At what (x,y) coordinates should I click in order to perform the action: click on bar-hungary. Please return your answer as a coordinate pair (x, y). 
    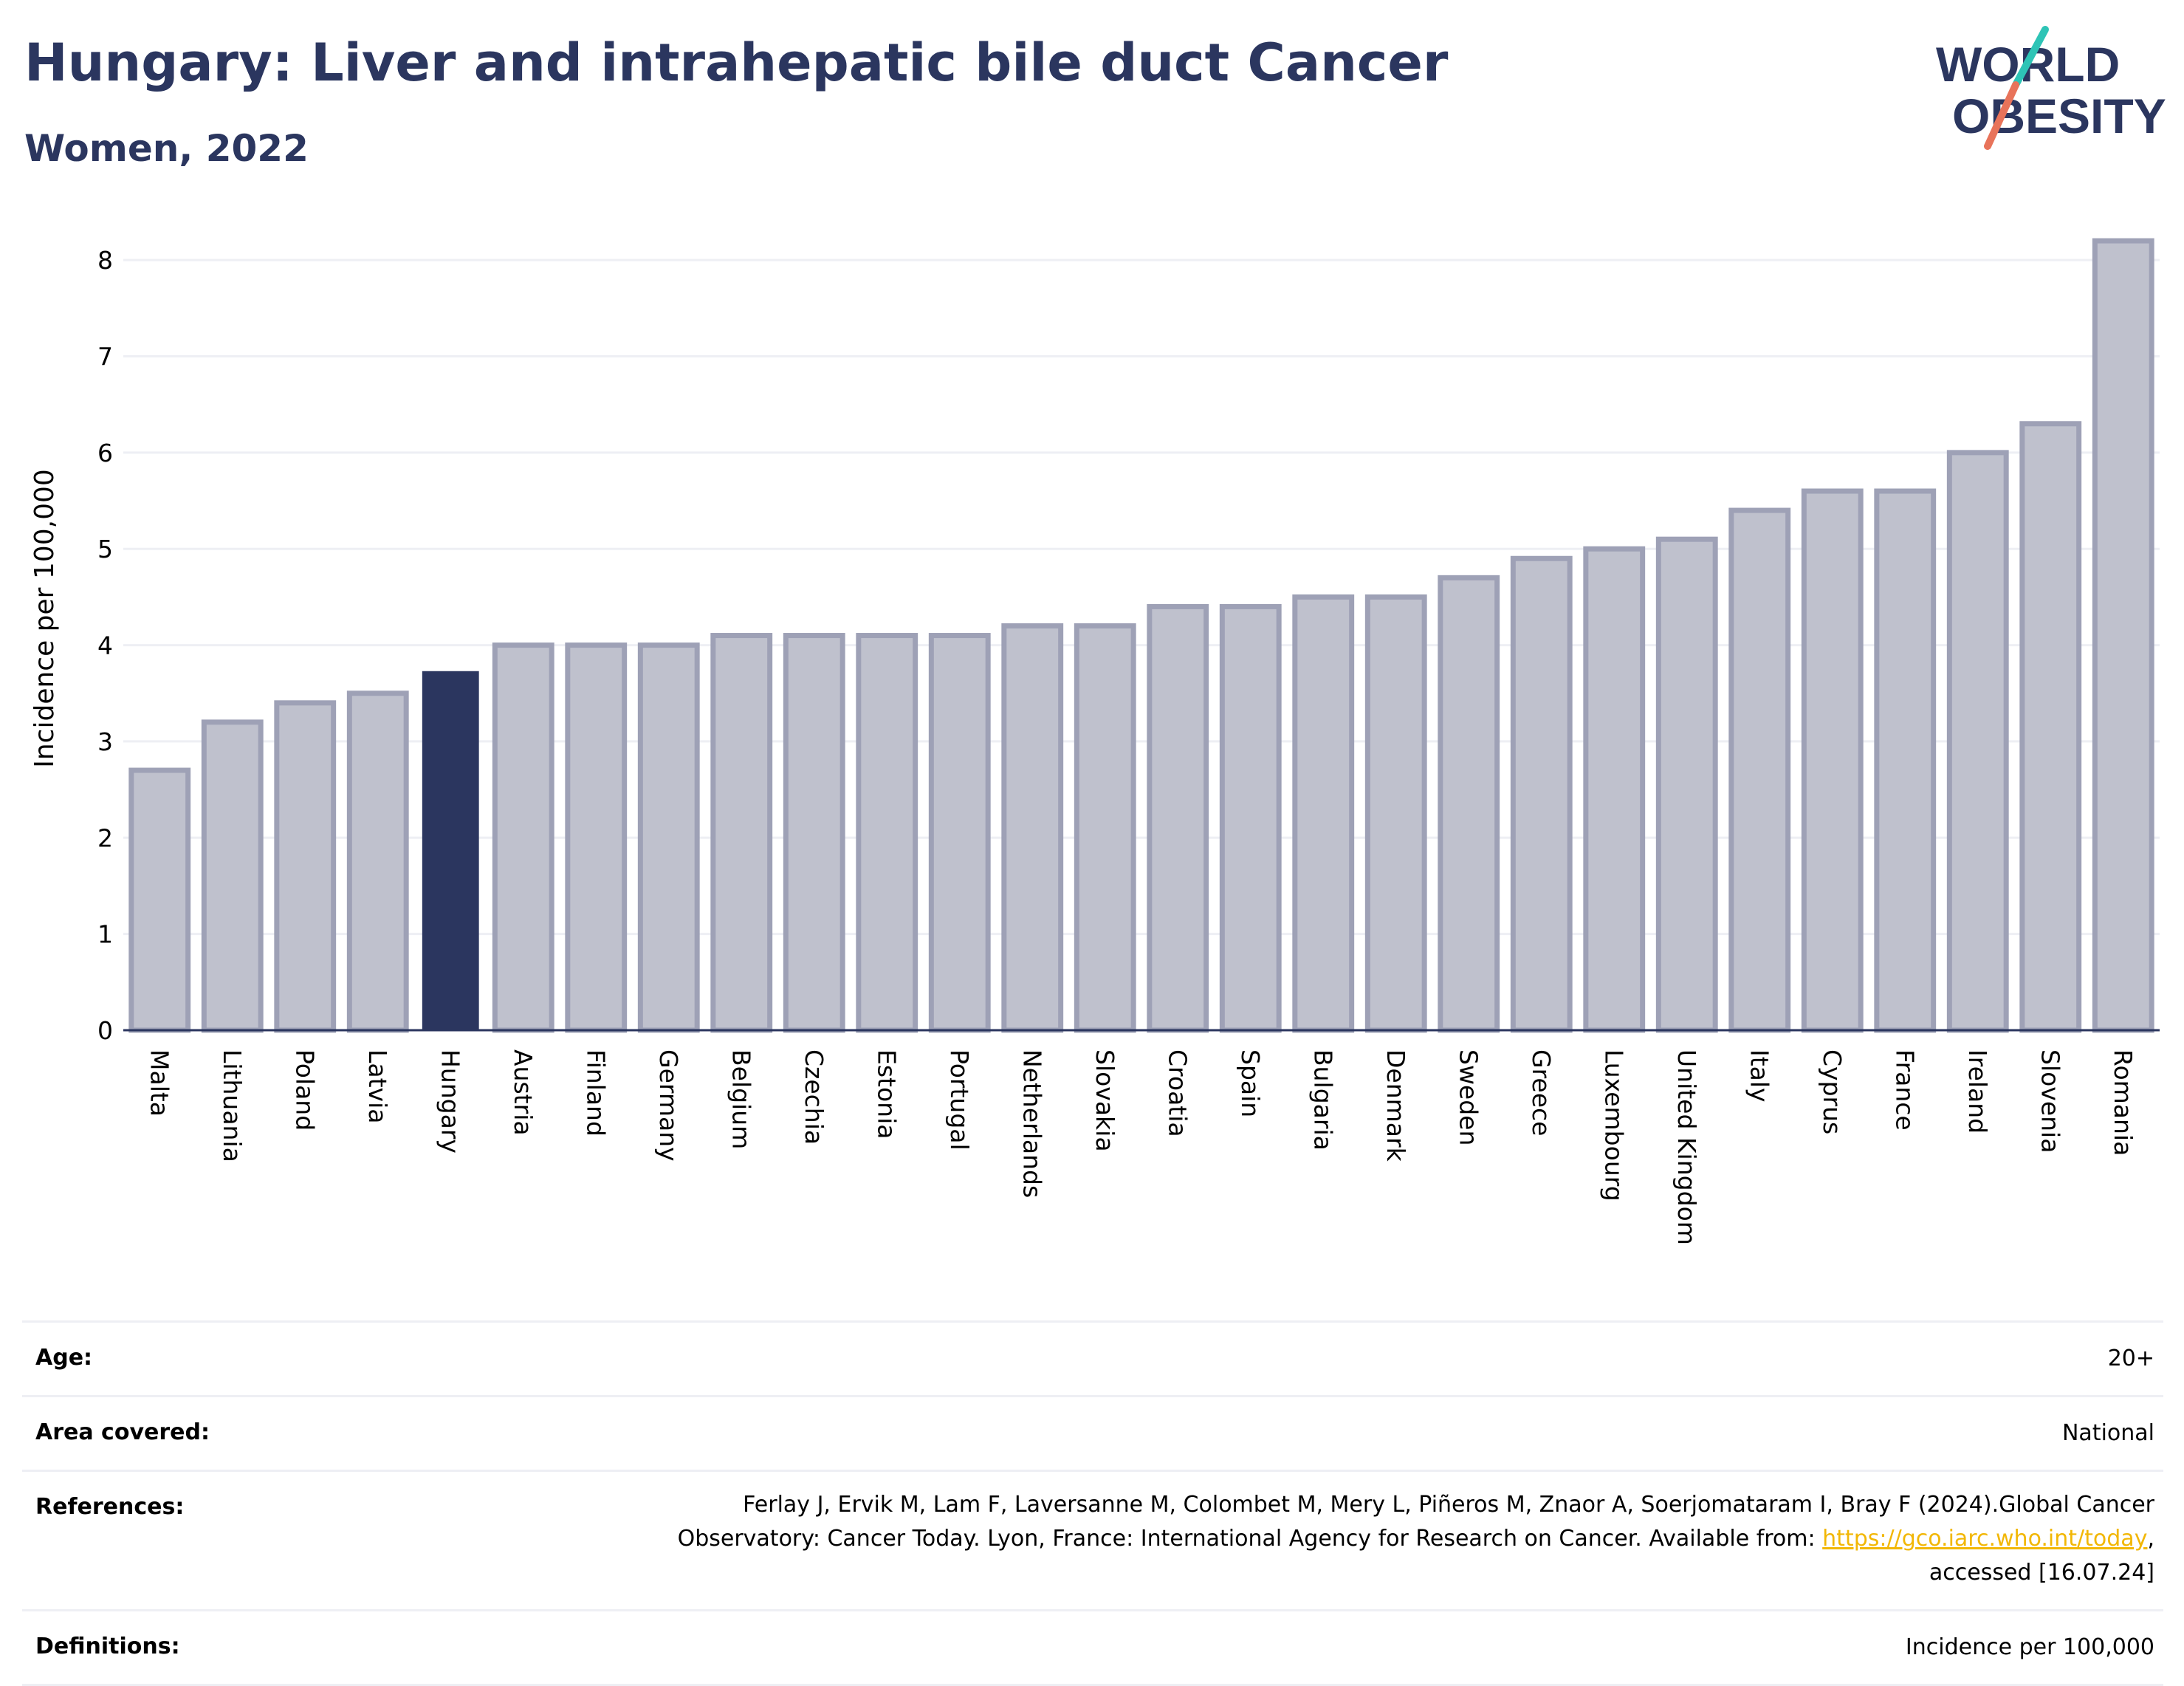
    Looking at the image, I should click on (451, 850).